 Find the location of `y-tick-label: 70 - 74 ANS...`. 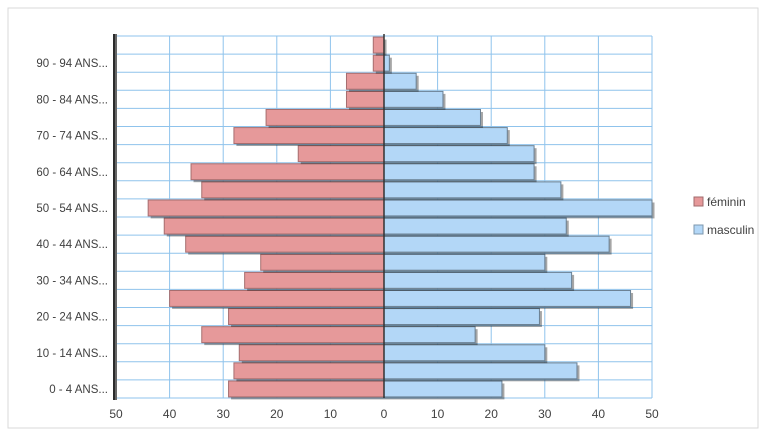

y-tick-label: 70 - 74 ANS... is located at coordinates (72, 137).